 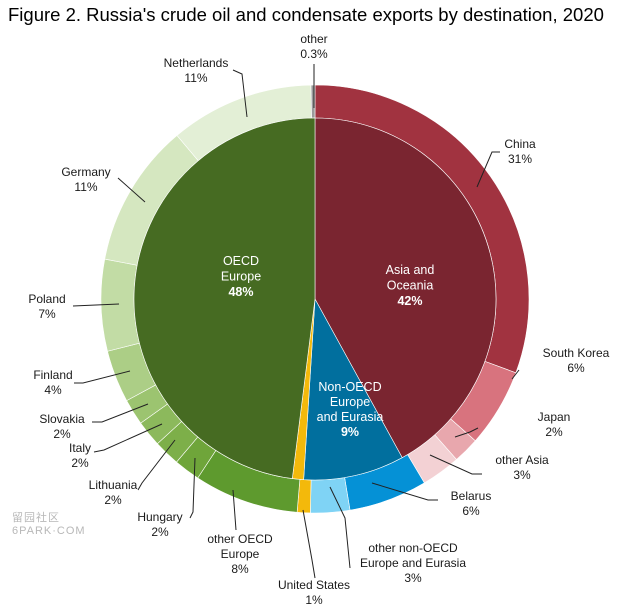 I want to click on label-south-korea: South Korea 6%, so click(x=576, y=360).